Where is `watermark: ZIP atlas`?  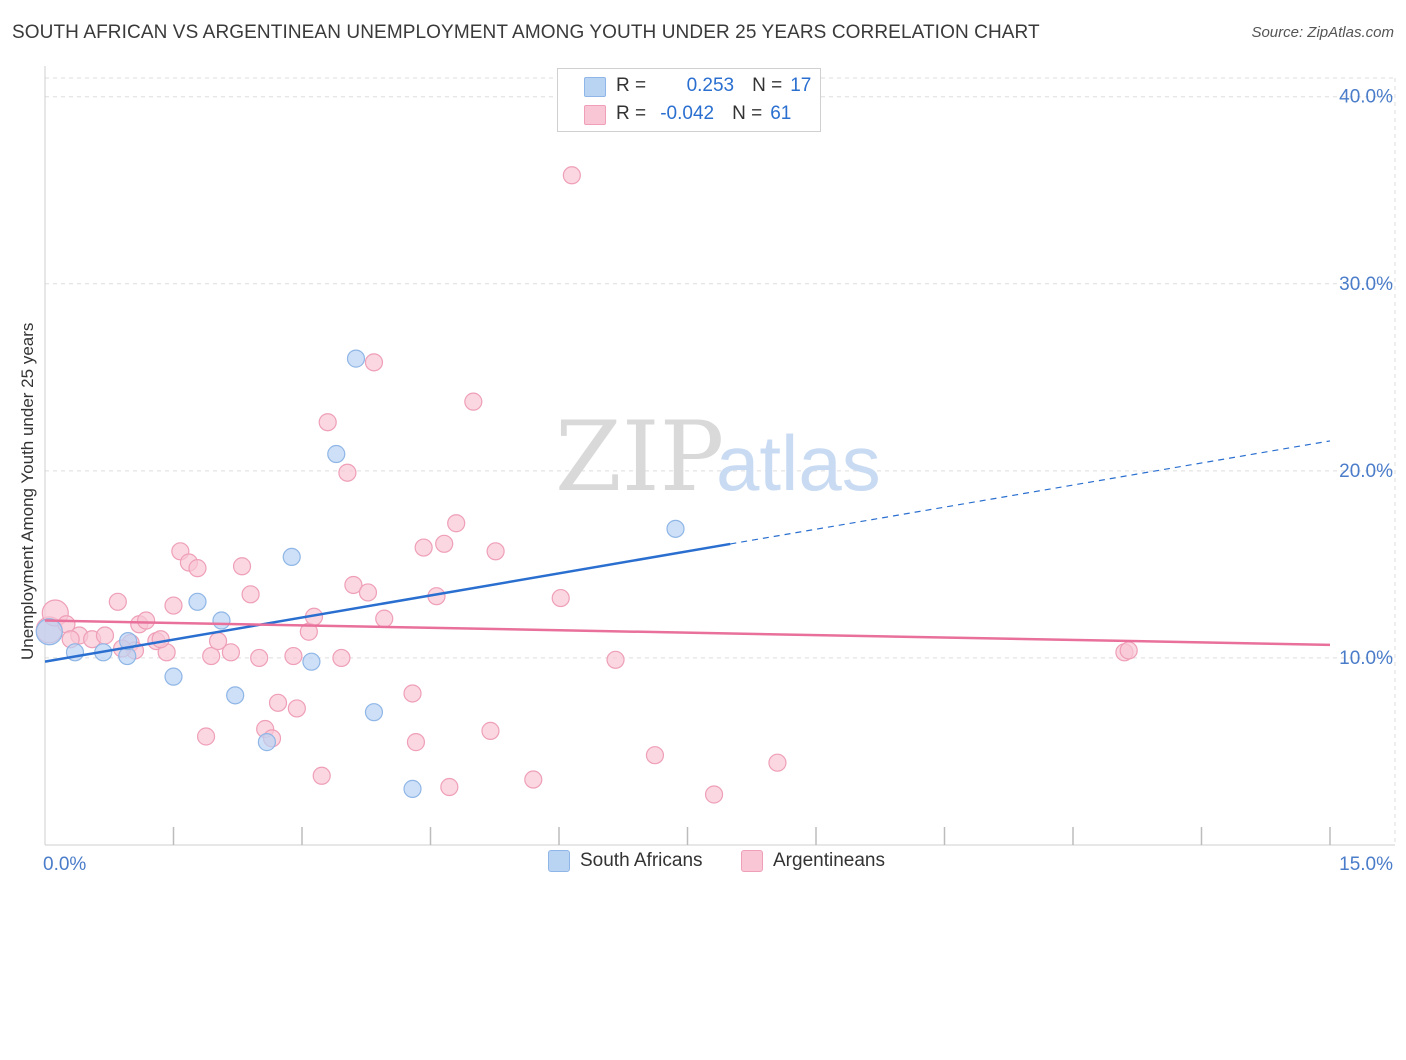 watermark: ZIP atlas is located at coordinates (718, 457).